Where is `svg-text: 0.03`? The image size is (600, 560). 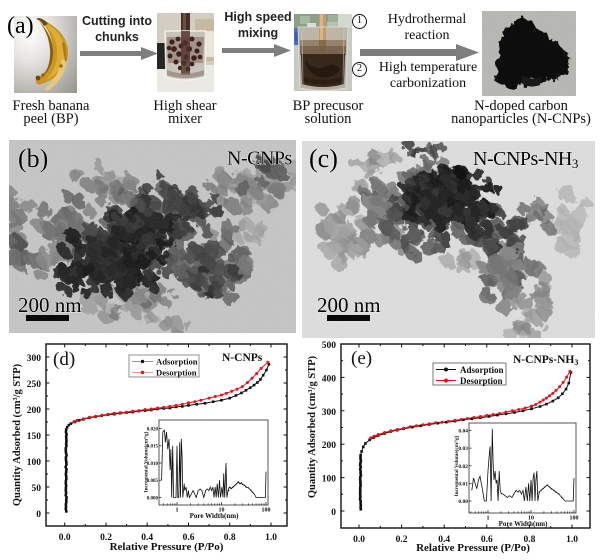
svg-text: 0.03 is located at coordinates (463, 449).